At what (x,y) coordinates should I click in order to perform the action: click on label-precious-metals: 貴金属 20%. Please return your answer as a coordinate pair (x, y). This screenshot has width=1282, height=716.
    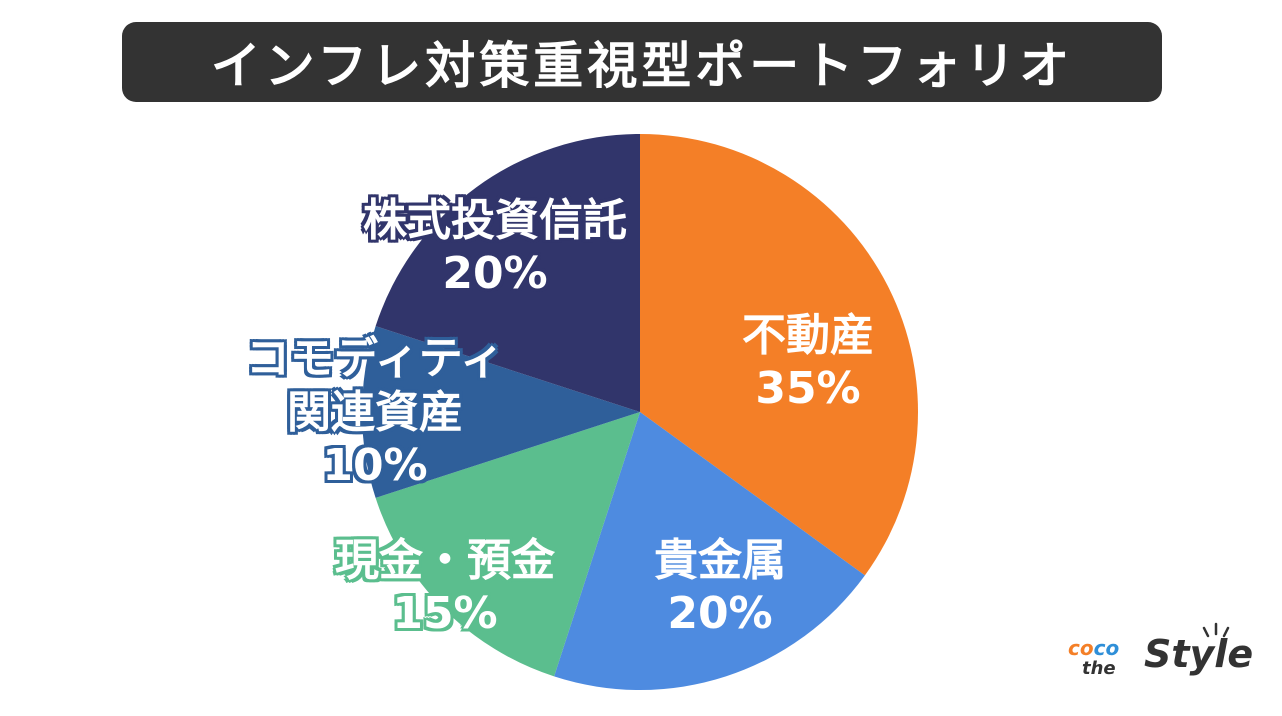
    Looking at the image, I should click on (720, 587).